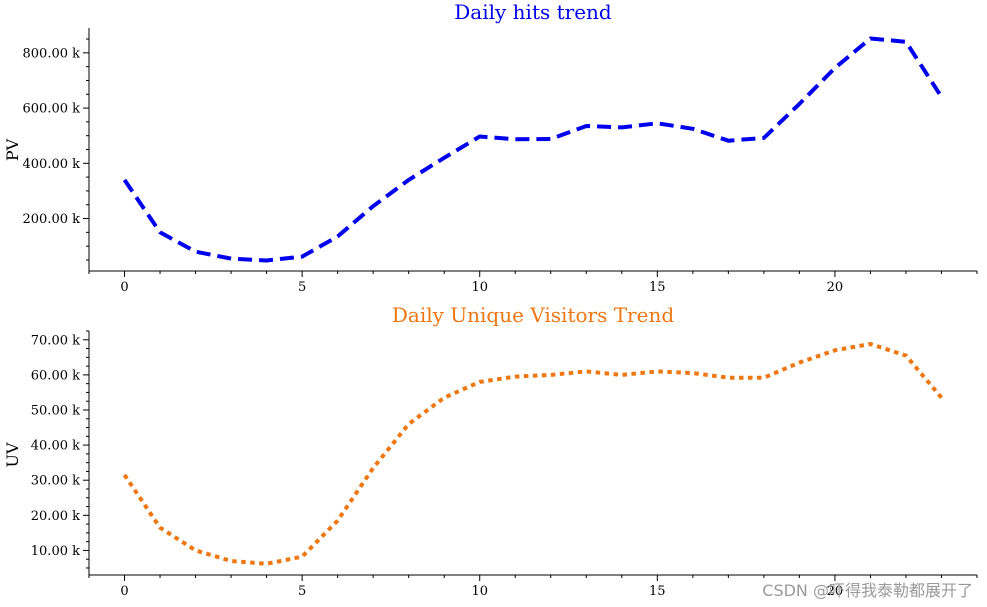  What do you see at coordinates (533, 12) in the screenshot?
I see `pv-chart-title: Daily hits trend` at bounding box center [533, 12].